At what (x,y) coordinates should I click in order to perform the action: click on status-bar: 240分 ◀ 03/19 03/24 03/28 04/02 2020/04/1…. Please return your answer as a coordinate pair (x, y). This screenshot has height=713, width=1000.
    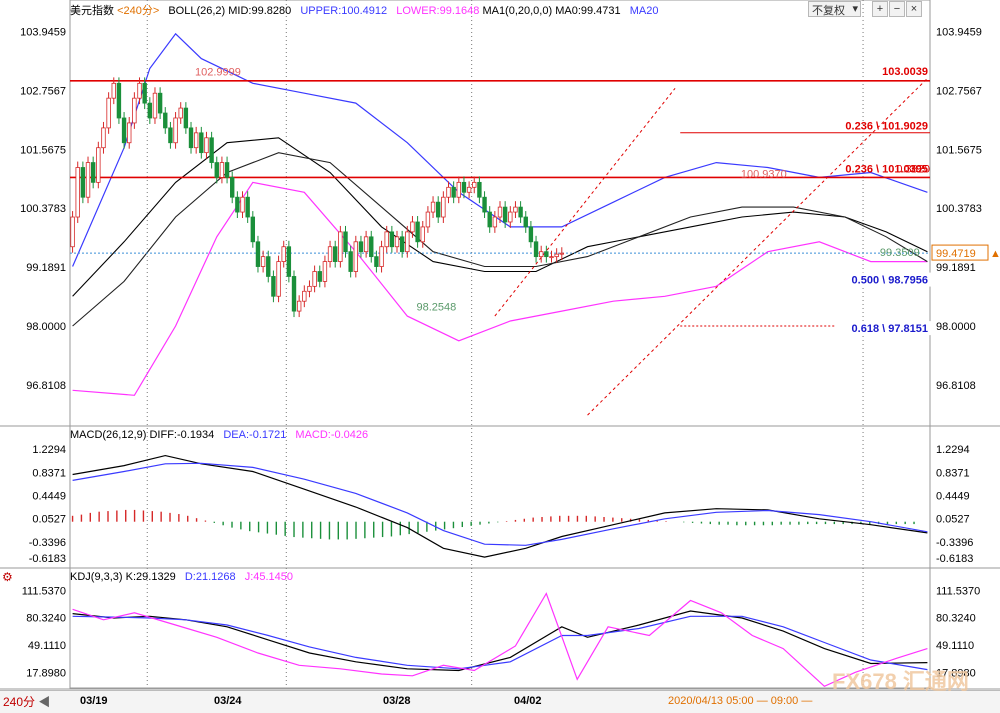
    Looking at the image, I should click on (500, 701).